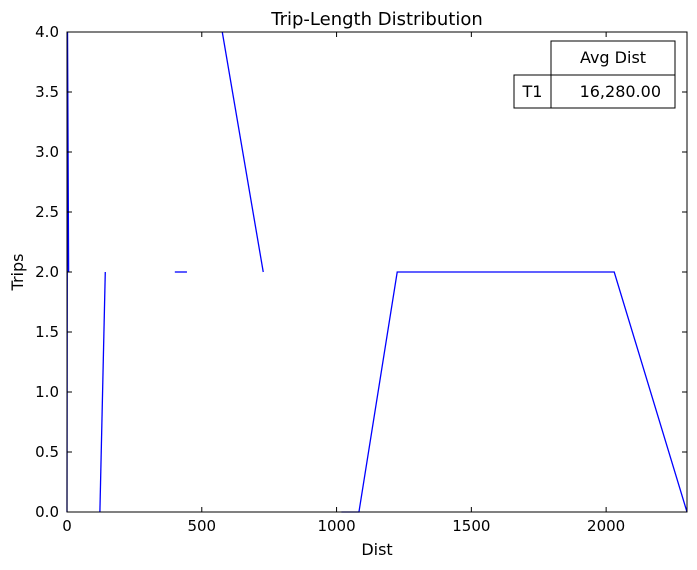 This screenshot has height=570, width=697. I want to click on table-header-cell, so click(613, 58).